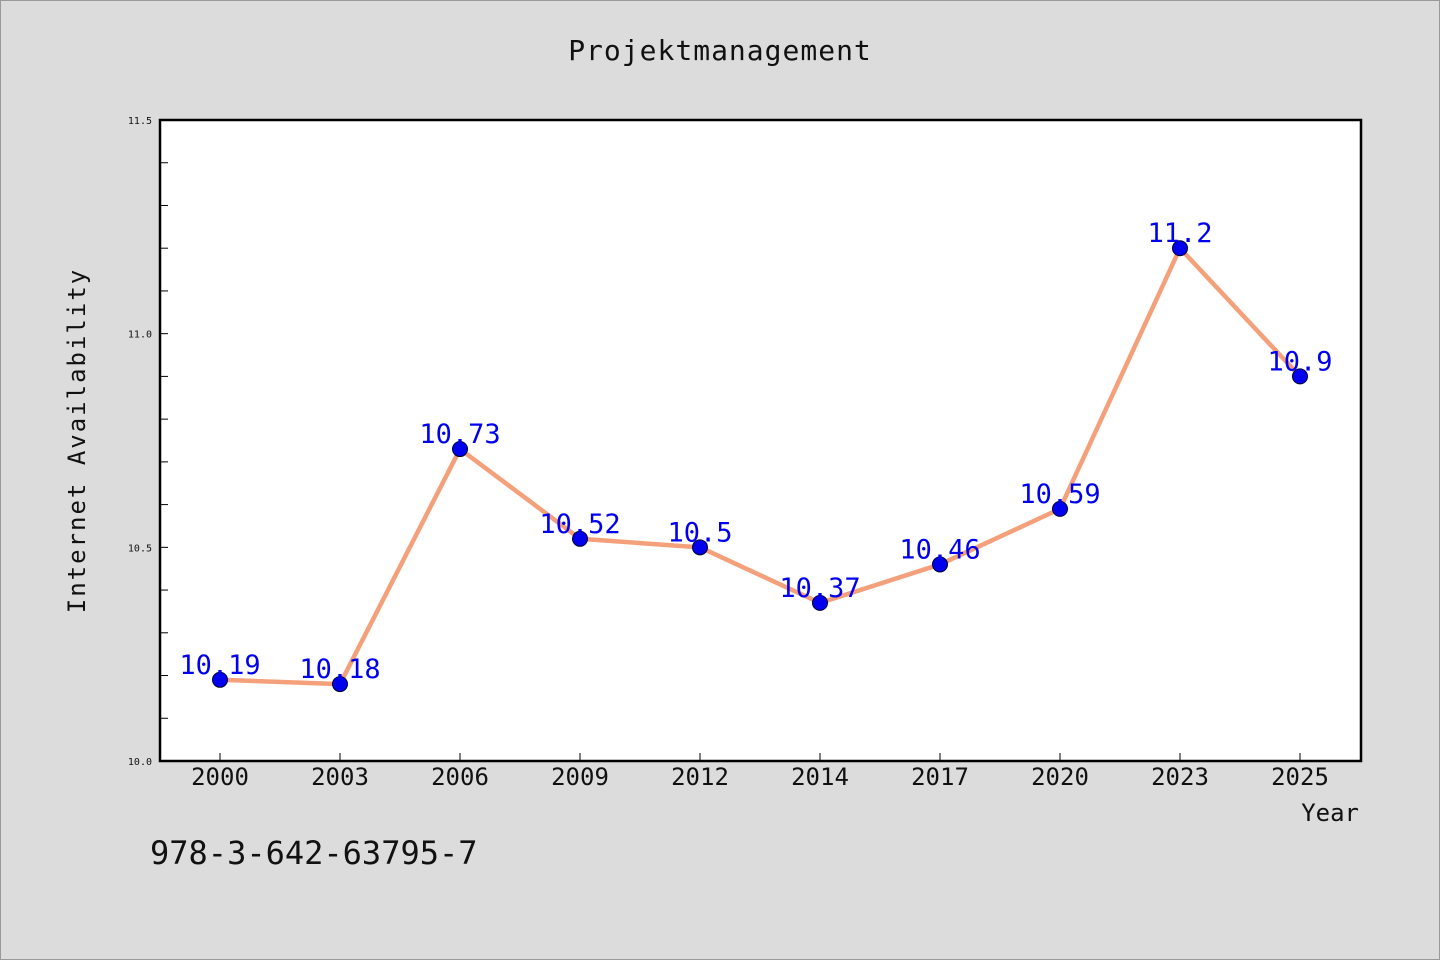 Image resolution: width=1440 pixels, height=960 pixels. Describe the element at coordinates (1059, 494) in the screenshot. I see `data-label: 10.59` at that location.